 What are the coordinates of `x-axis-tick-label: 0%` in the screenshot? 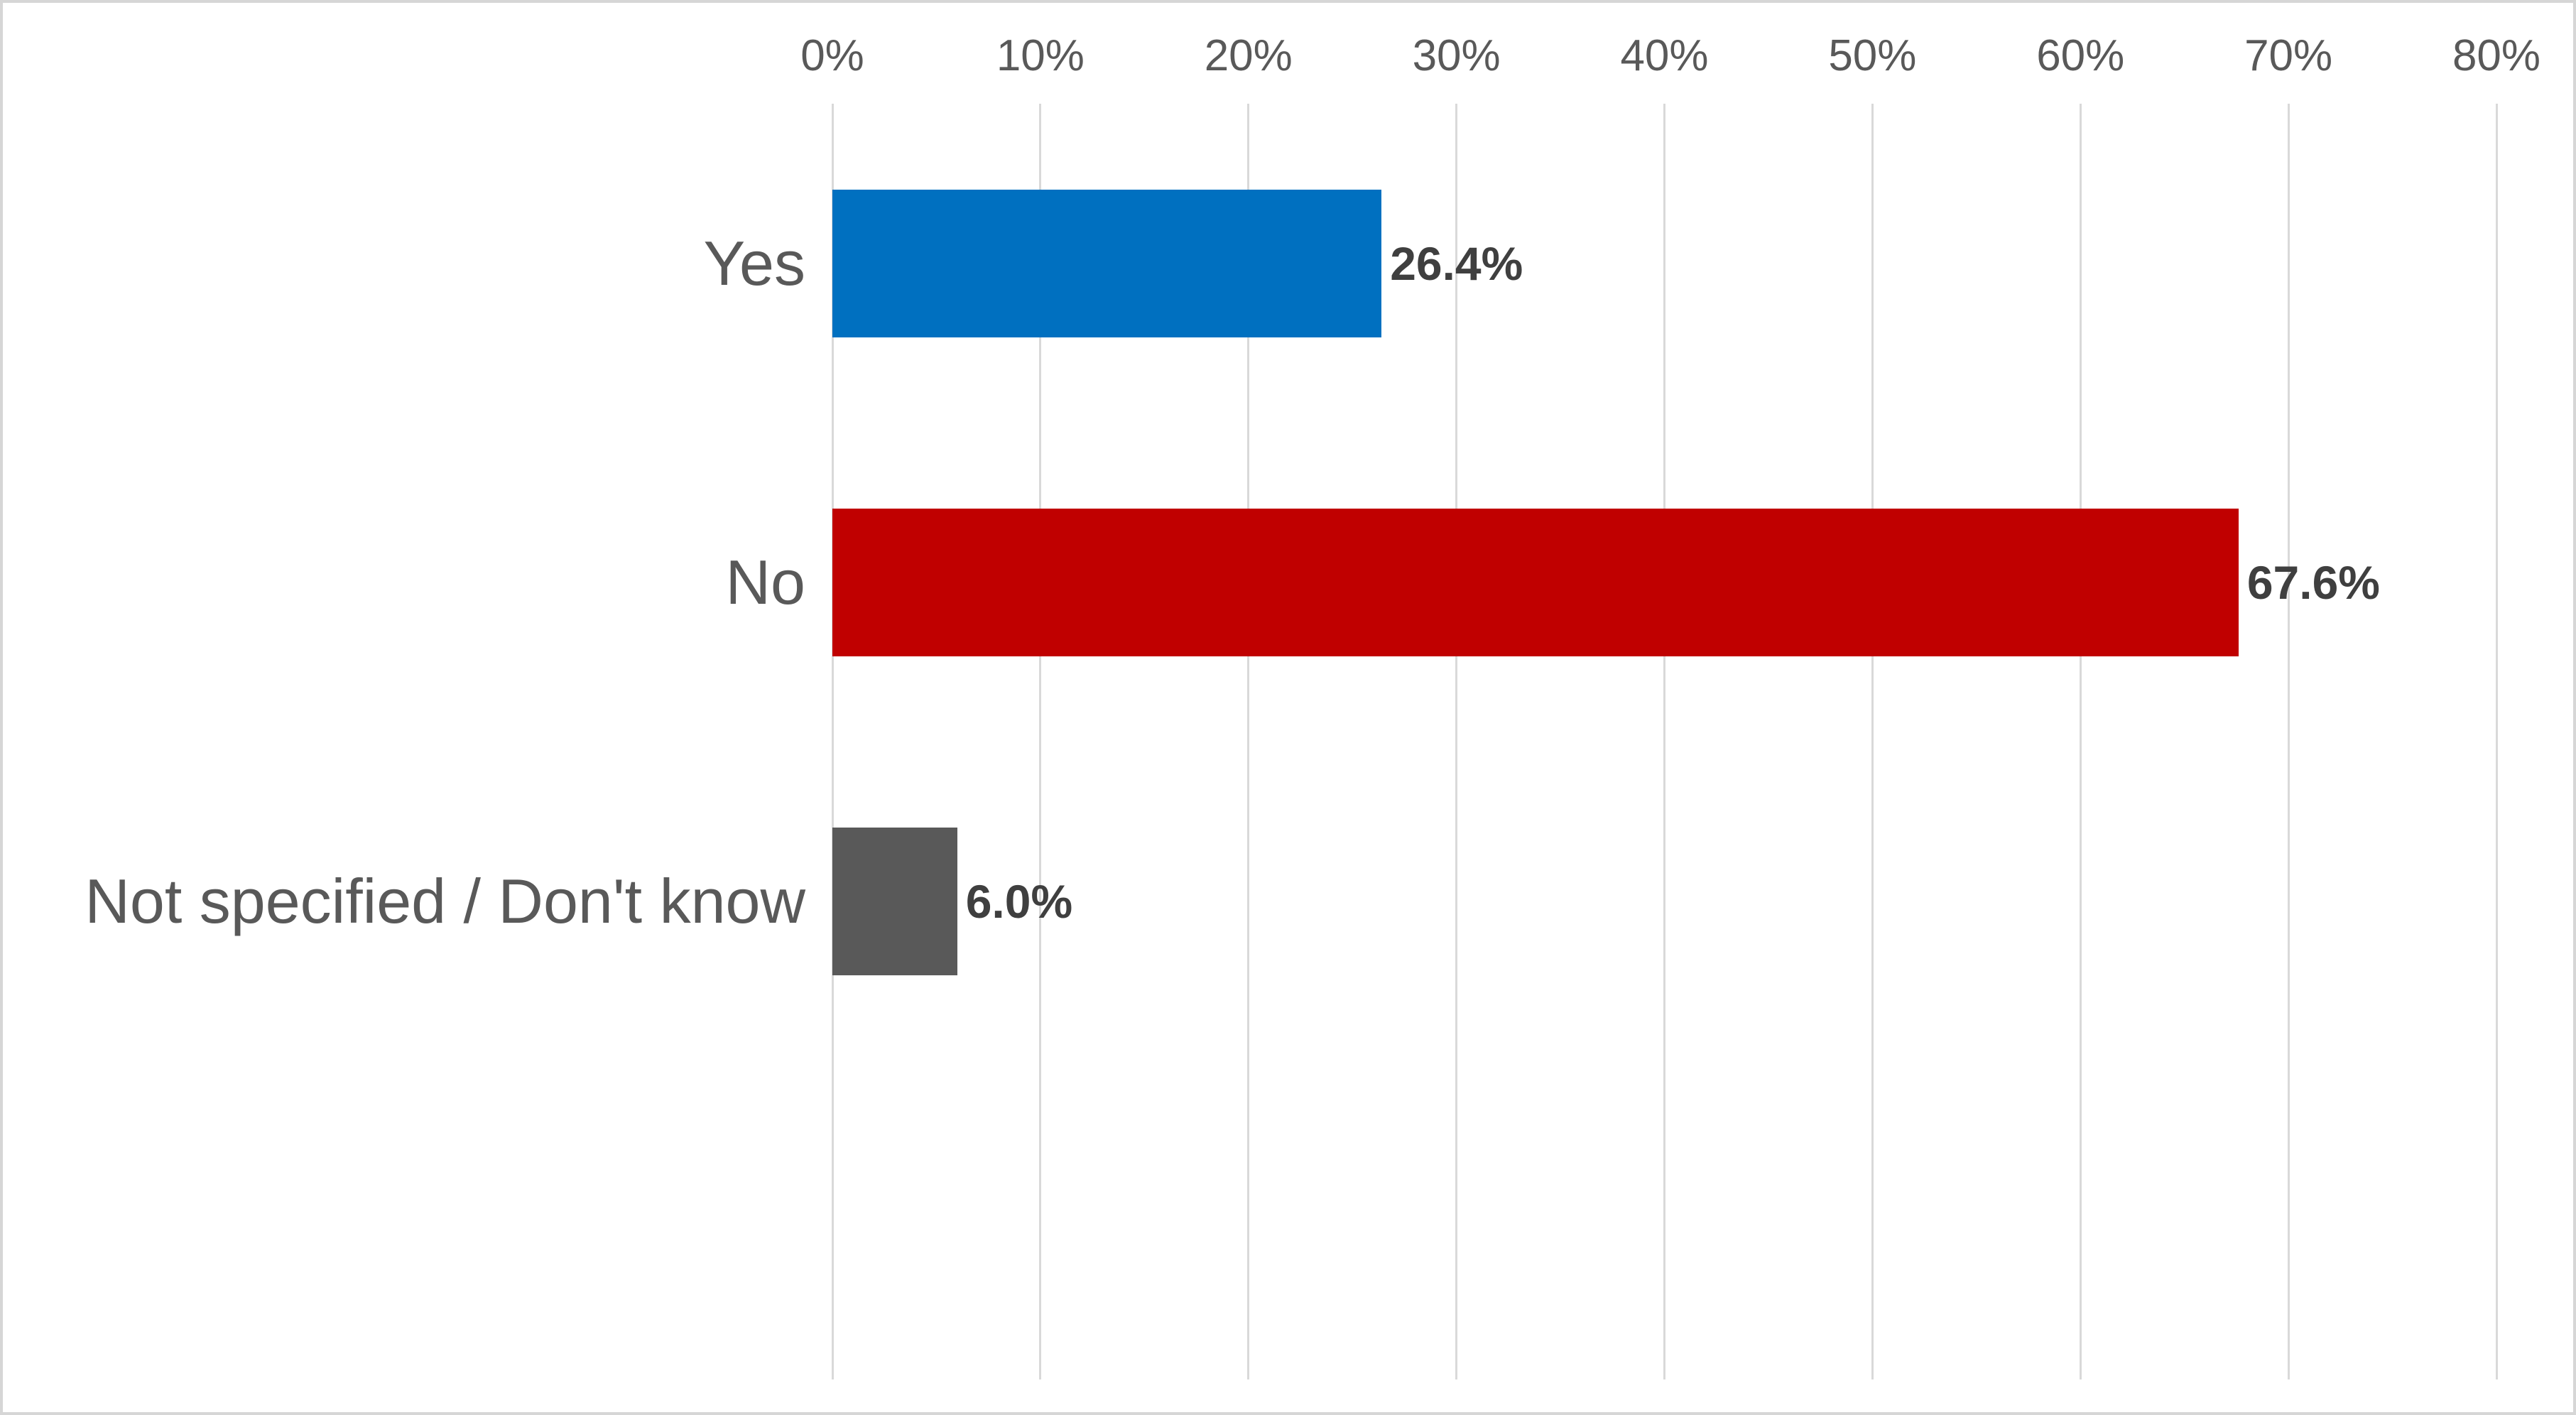 It's located at (832, 55).